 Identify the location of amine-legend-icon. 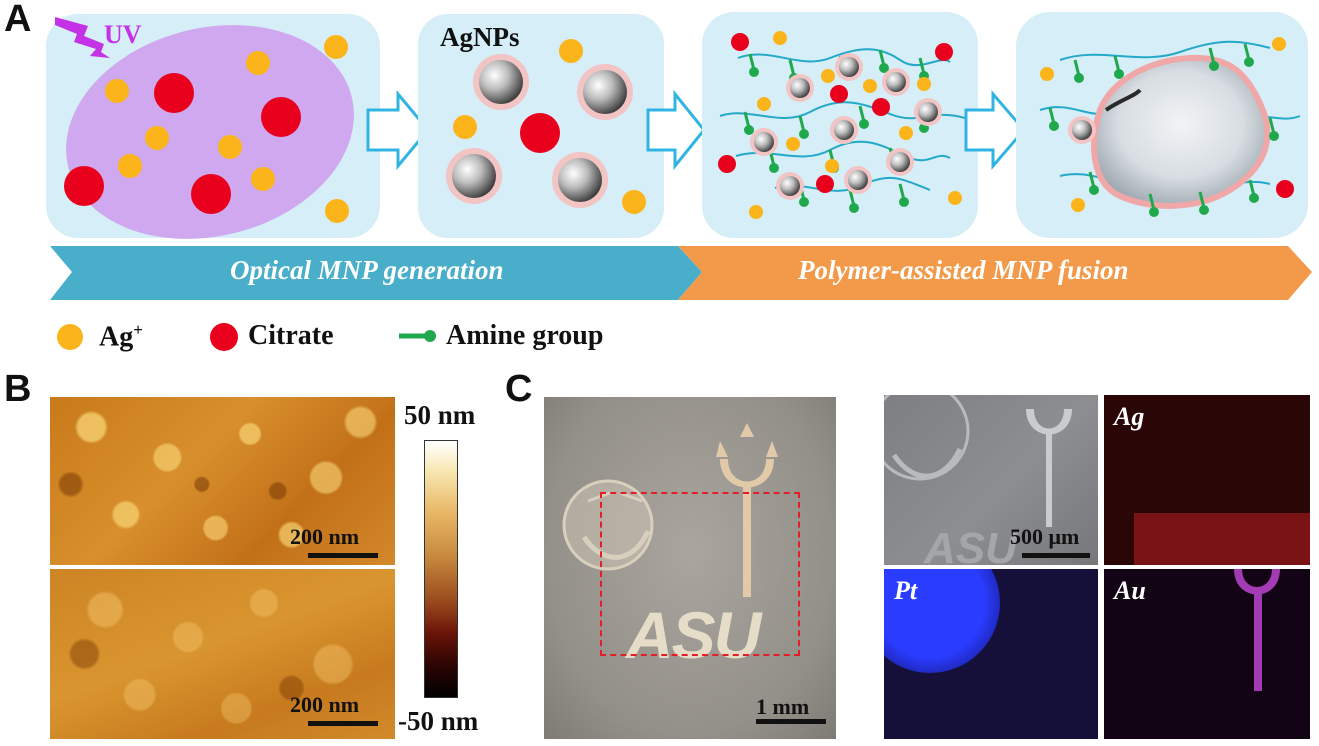
(417, 336).